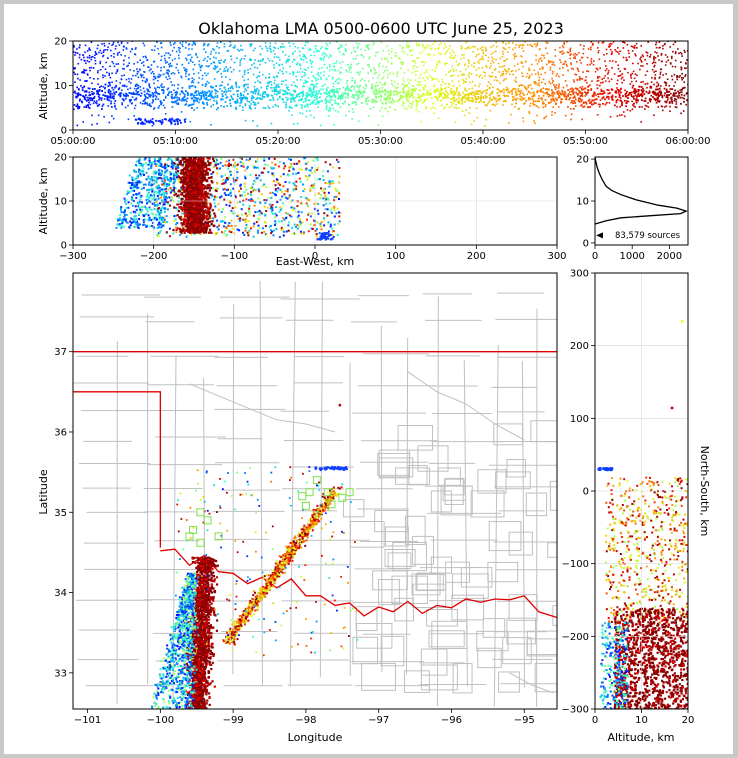 The height and width of the screenshot is (758, 738). I want to click on east-west-xtick-label: 200, so click(476, 256).